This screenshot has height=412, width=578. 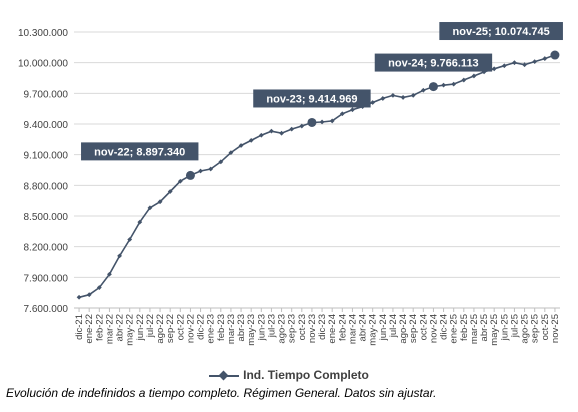 What do you see at coordinates (261, 327) in the screenshot?
I see `x-tick-label: jun-23` at bounding box center [261, 327].